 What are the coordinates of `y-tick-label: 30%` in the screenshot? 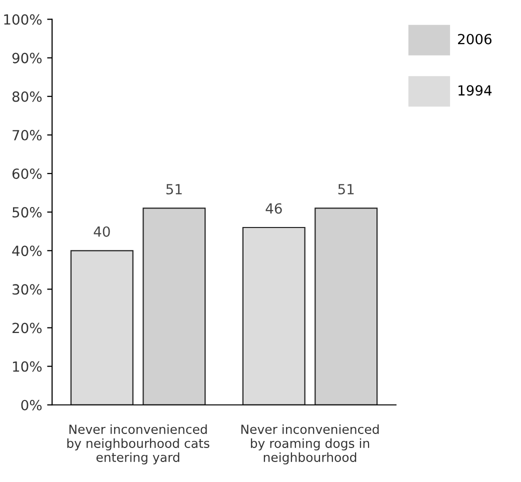 It's located at (27, 289).